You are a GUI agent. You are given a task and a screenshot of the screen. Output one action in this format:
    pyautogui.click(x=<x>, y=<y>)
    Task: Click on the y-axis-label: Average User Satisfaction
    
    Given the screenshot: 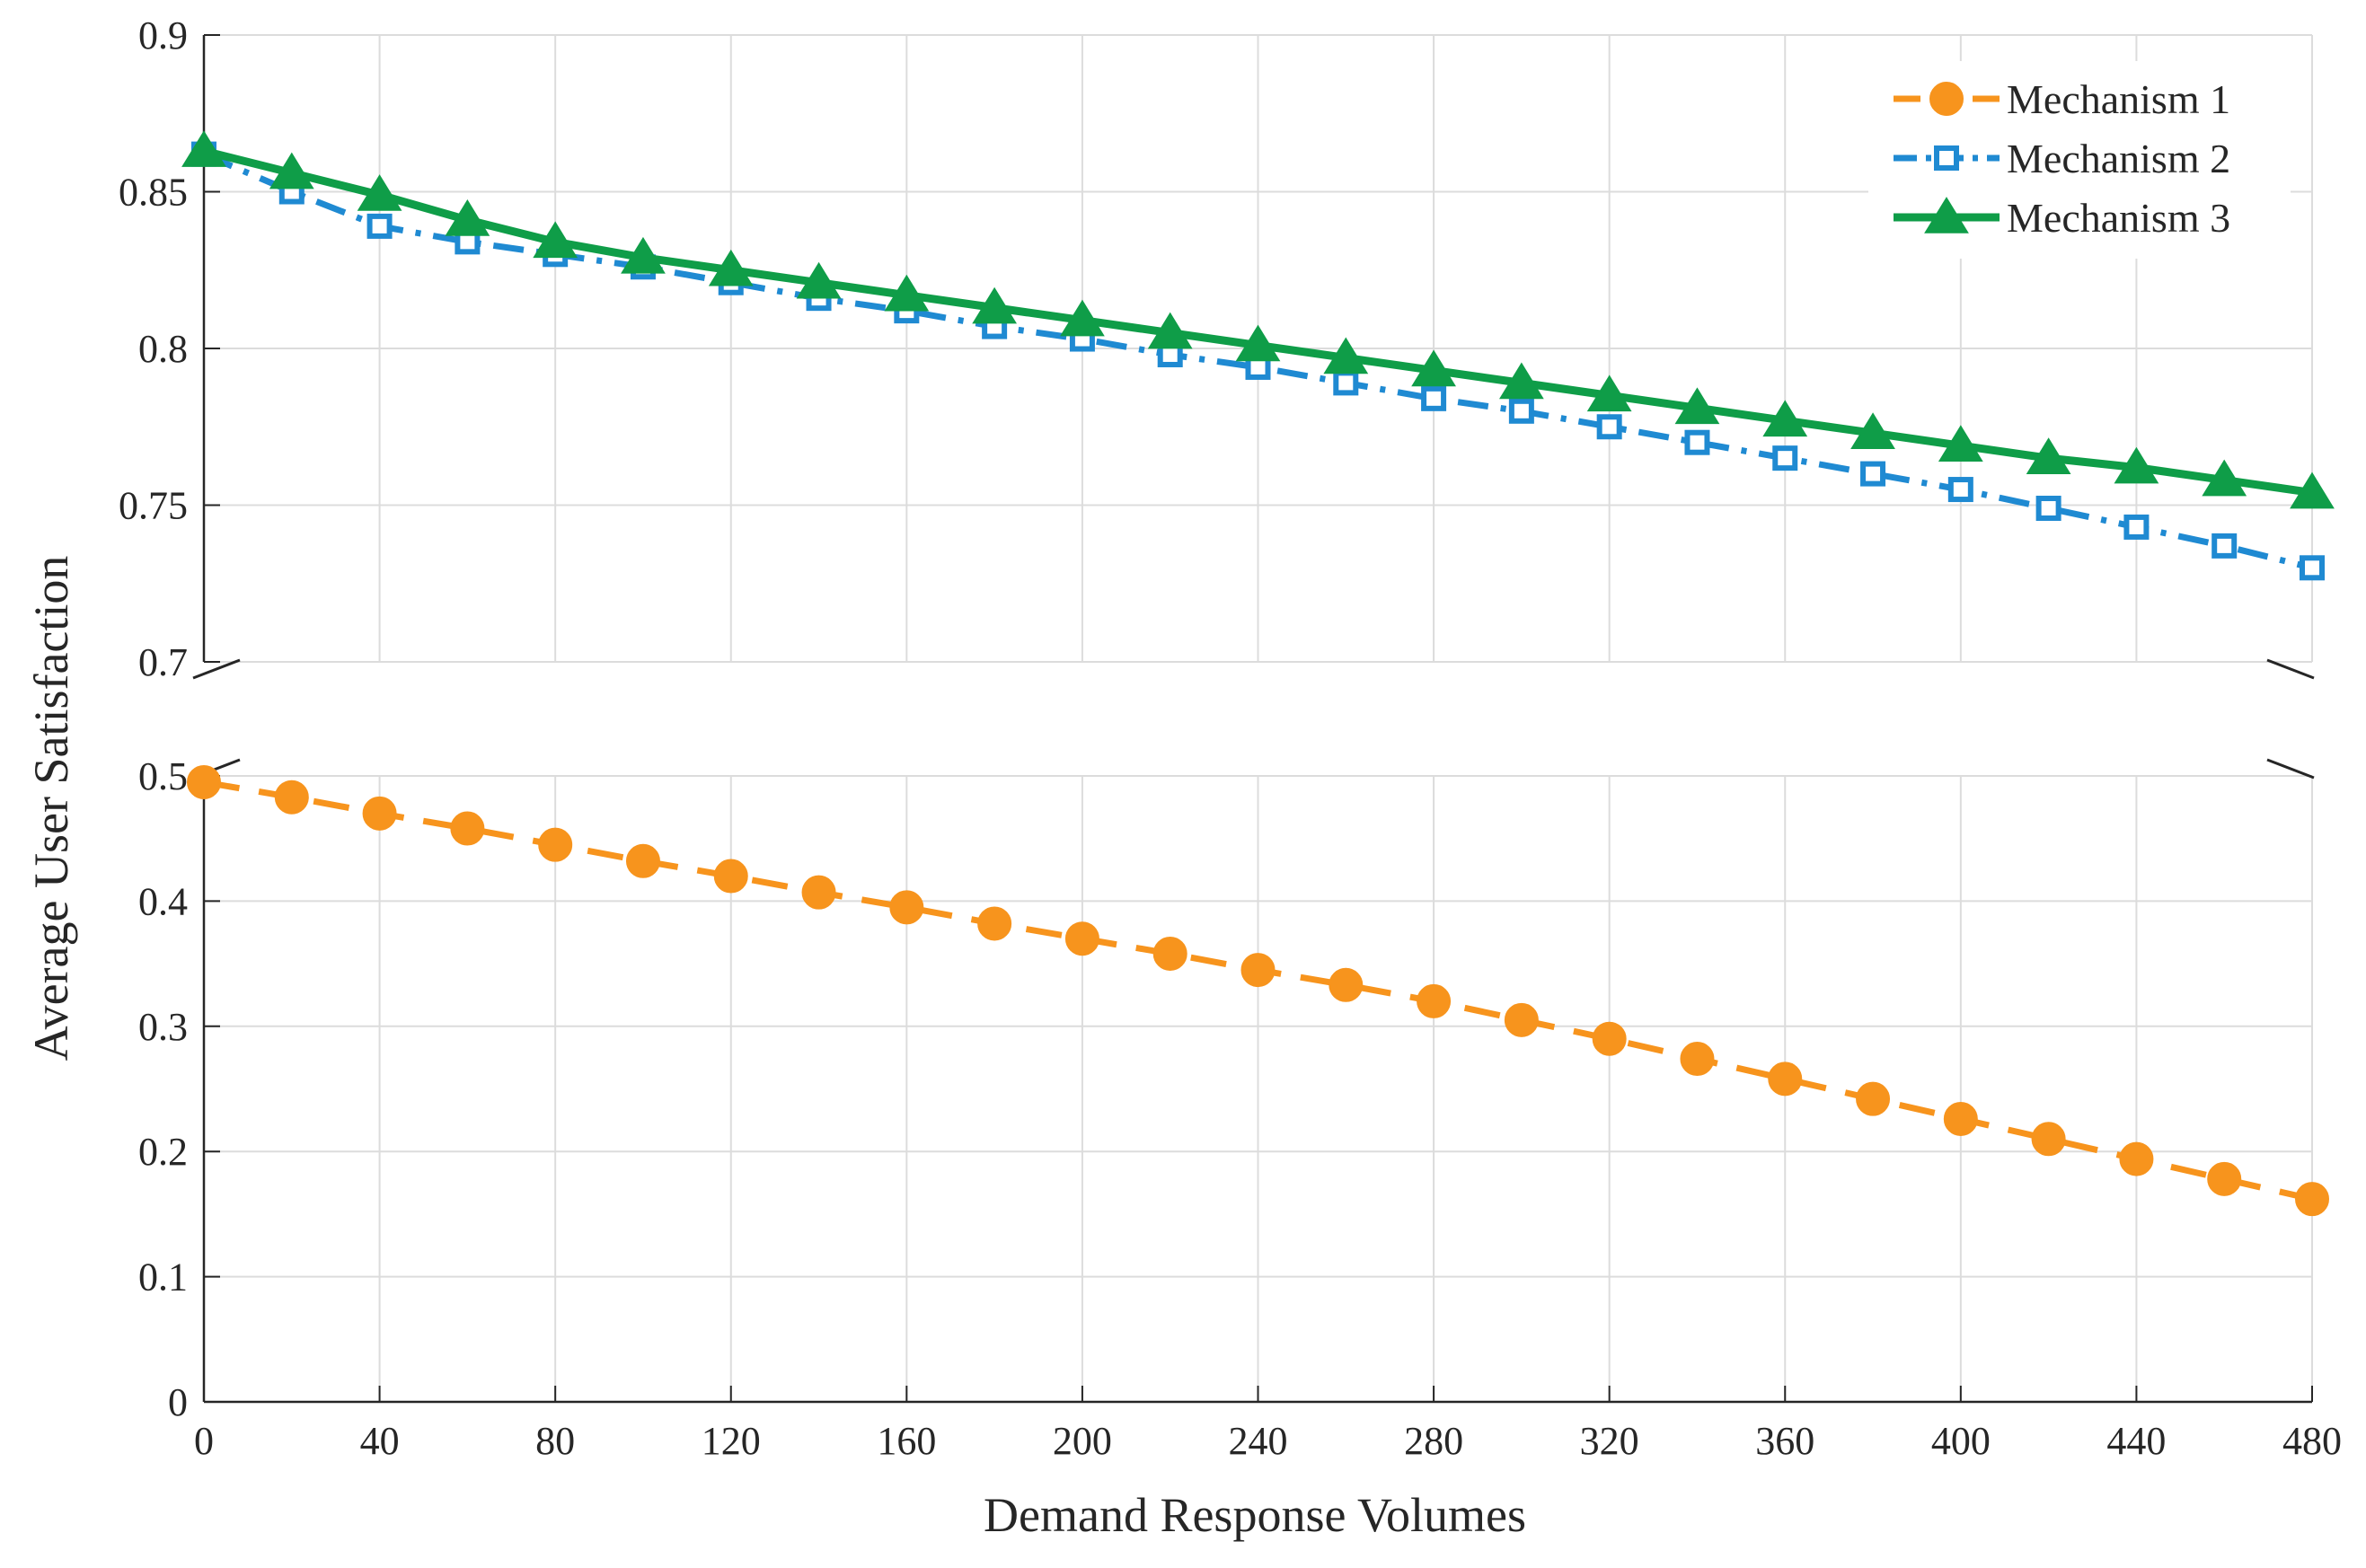 What is the action you would take?
    pyautogui.click(x=51, y=808)
    